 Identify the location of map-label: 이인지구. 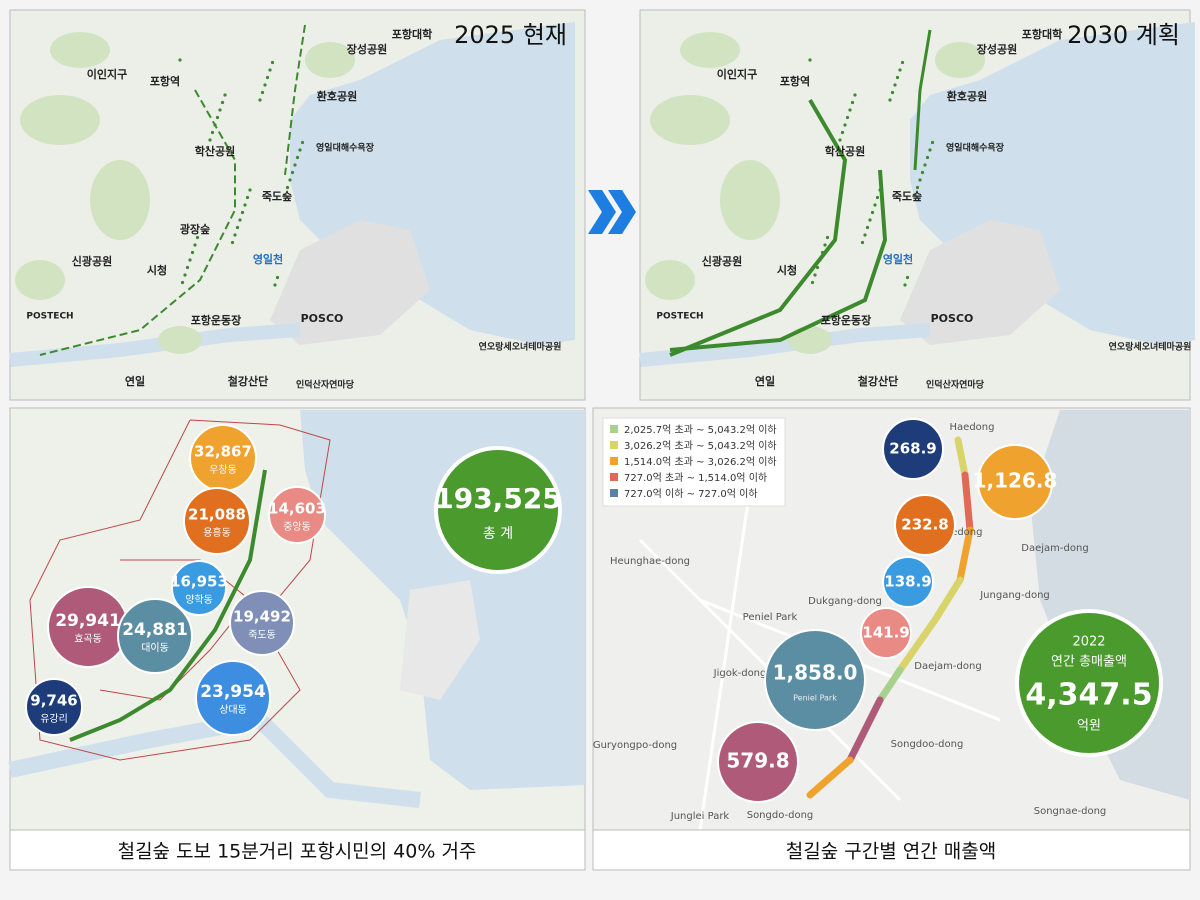
(107, 74).